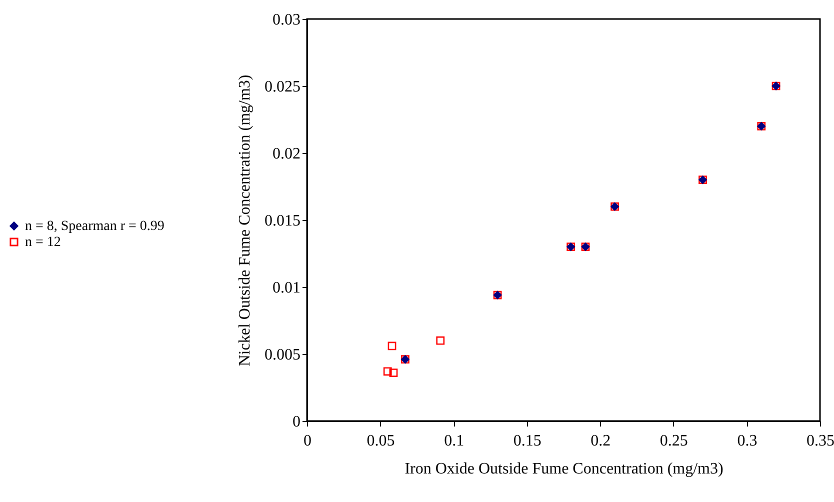 The image size is (834, 502). What do you see at coordinates (286, 20) in the screenshot?
I see `y-tick-label: 0.03` at bounding box center [286, 20].